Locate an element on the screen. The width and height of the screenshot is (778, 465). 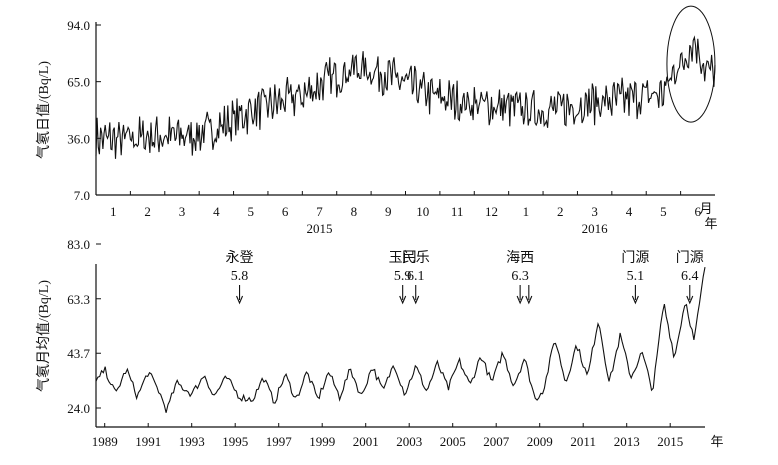
chart2-x-tick-label: 1993 is located at coordinates (192, 441).